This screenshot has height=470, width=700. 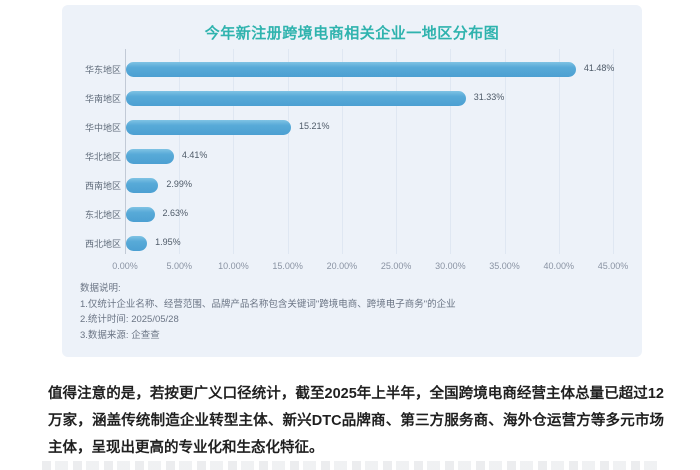 I want to click on bar-value-label: 41.48%, so click(x=599, y=68).